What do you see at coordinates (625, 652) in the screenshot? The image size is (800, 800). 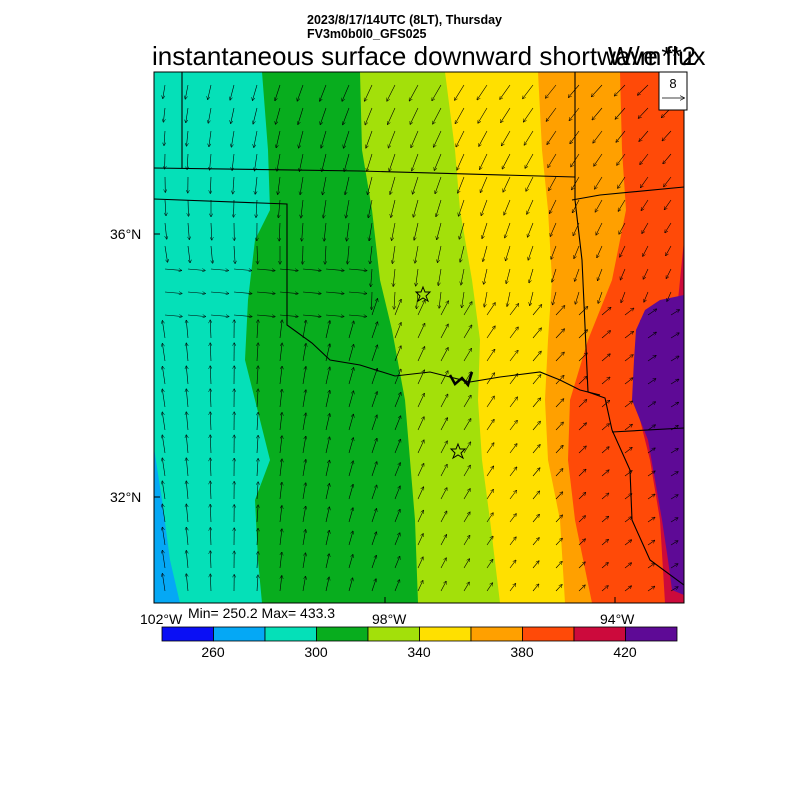 I see `colorbar-label-420: 420` at bounding box center [625, 652].